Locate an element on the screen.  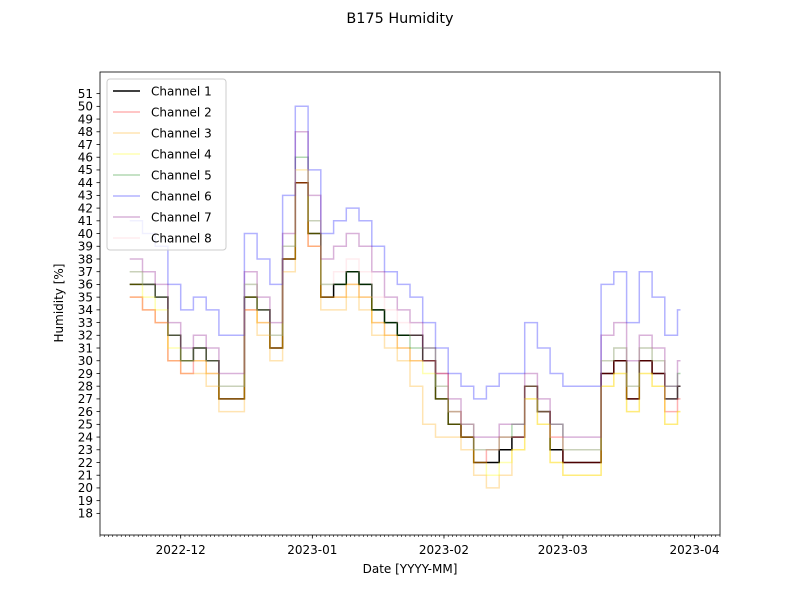
x-axis-label: Date [YYYY-MM] is located at coordinates (410, 569).